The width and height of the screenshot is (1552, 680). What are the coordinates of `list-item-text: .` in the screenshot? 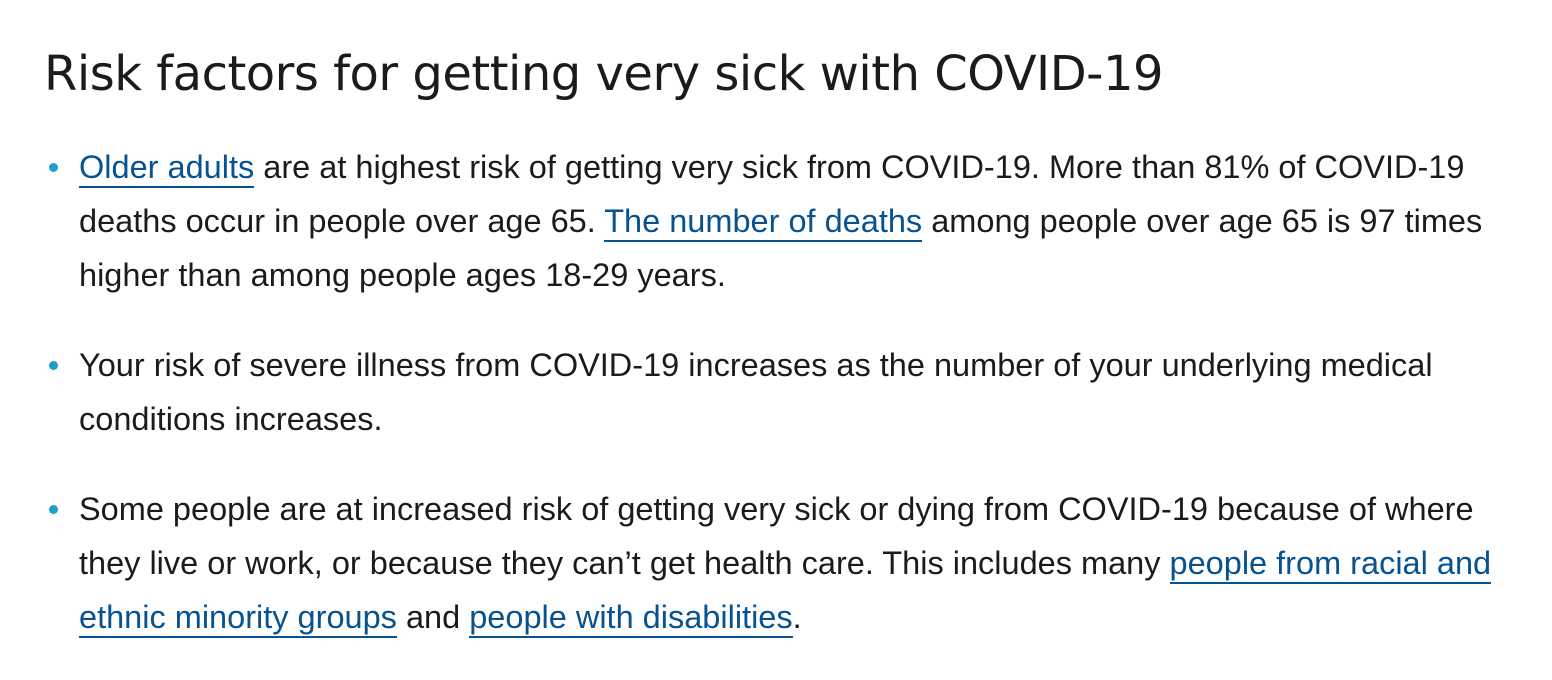 It's located at (797, 617).